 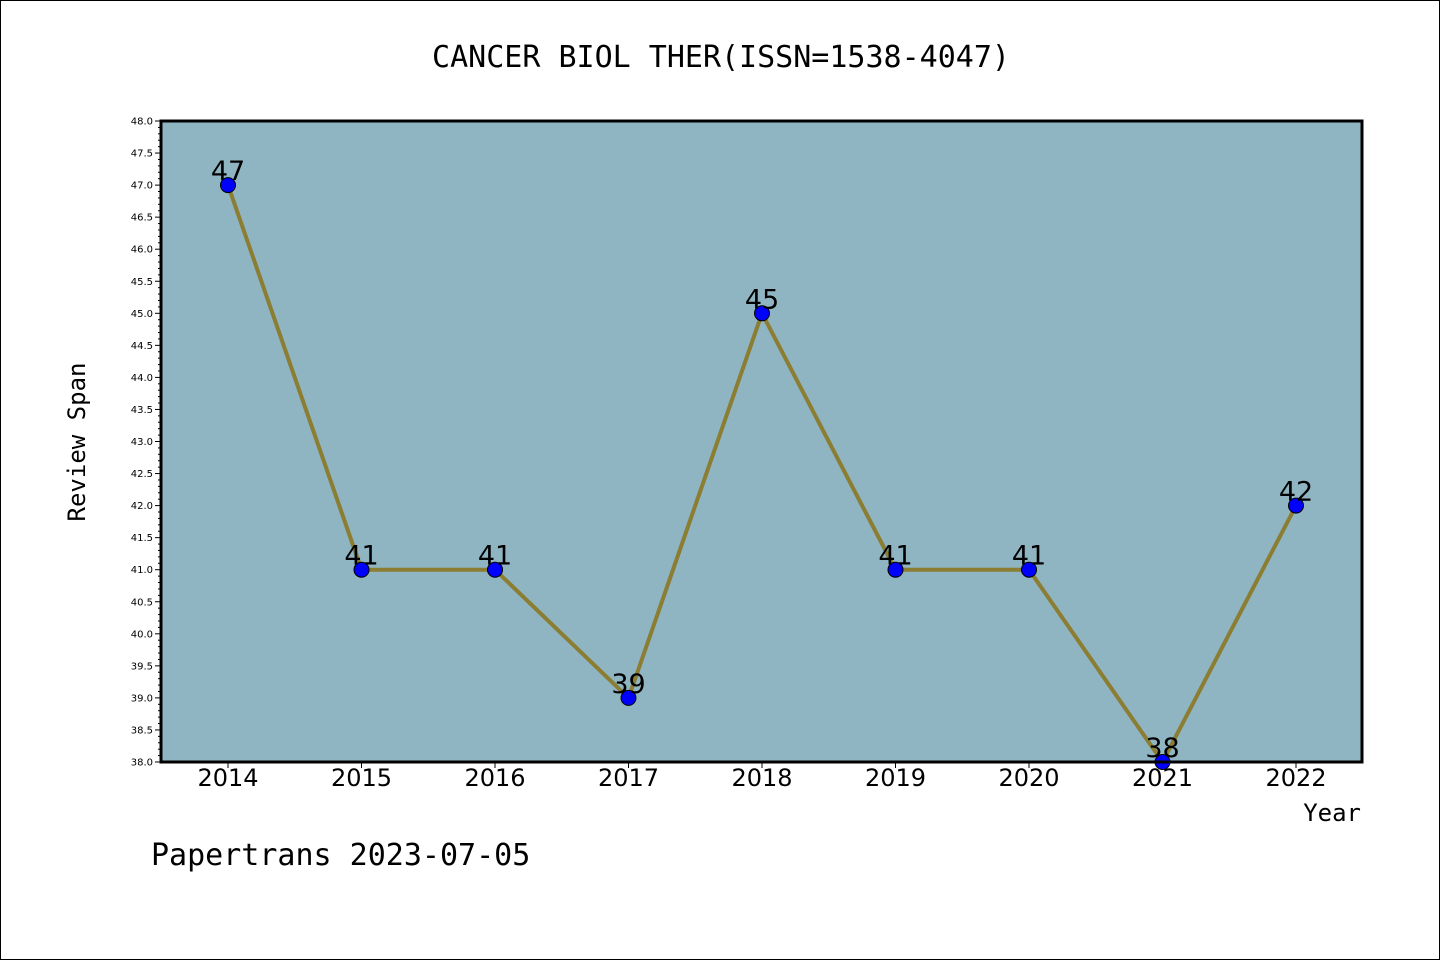 What do you see at coordinates (227, 778) in the screenshot?
I see `x-tick-label: 2014` at bounding box center [227, 778].